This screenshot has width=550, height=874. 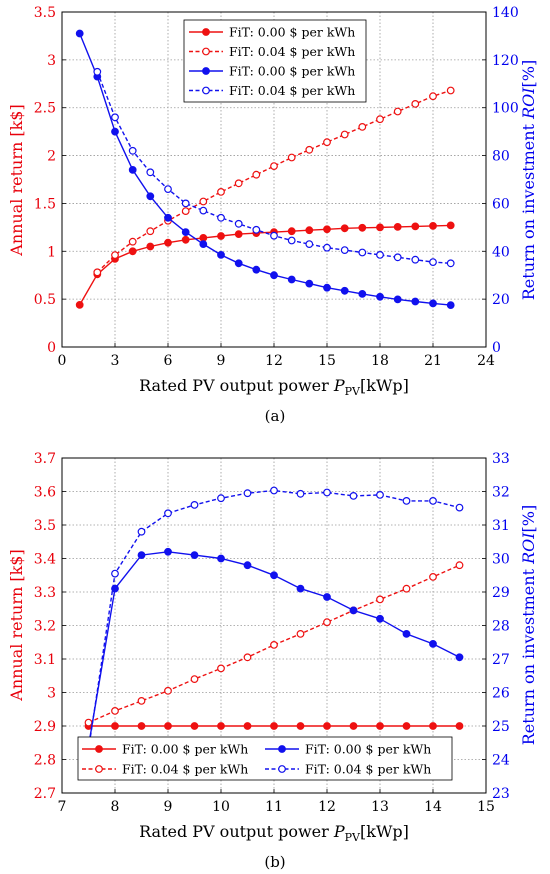 What do you see at coordinates (486, 361) in the screenshot?
I see `x-tick-label: 24` at bounding box center [486, 361].